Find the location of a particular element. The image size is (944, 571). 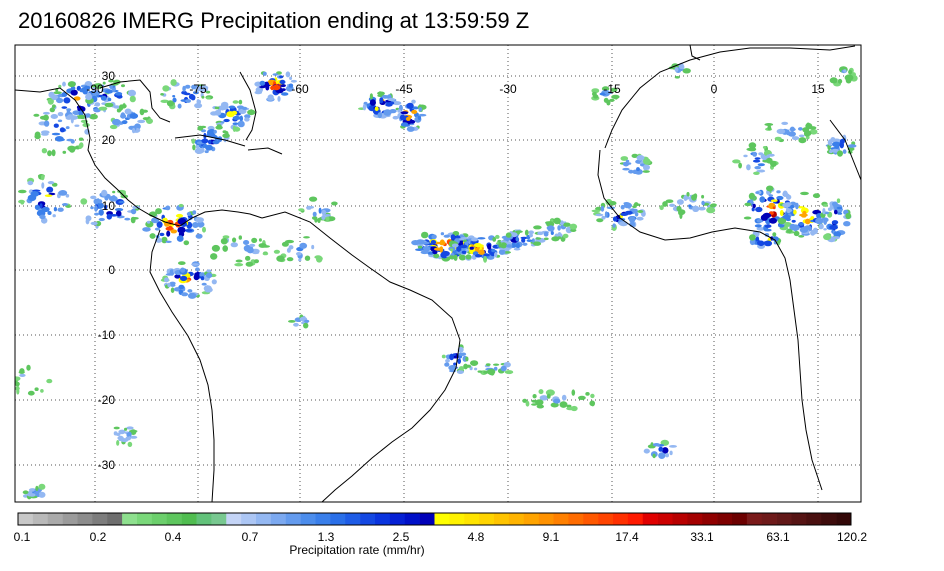

colorbar-frame is located at coordinates (434, 519).